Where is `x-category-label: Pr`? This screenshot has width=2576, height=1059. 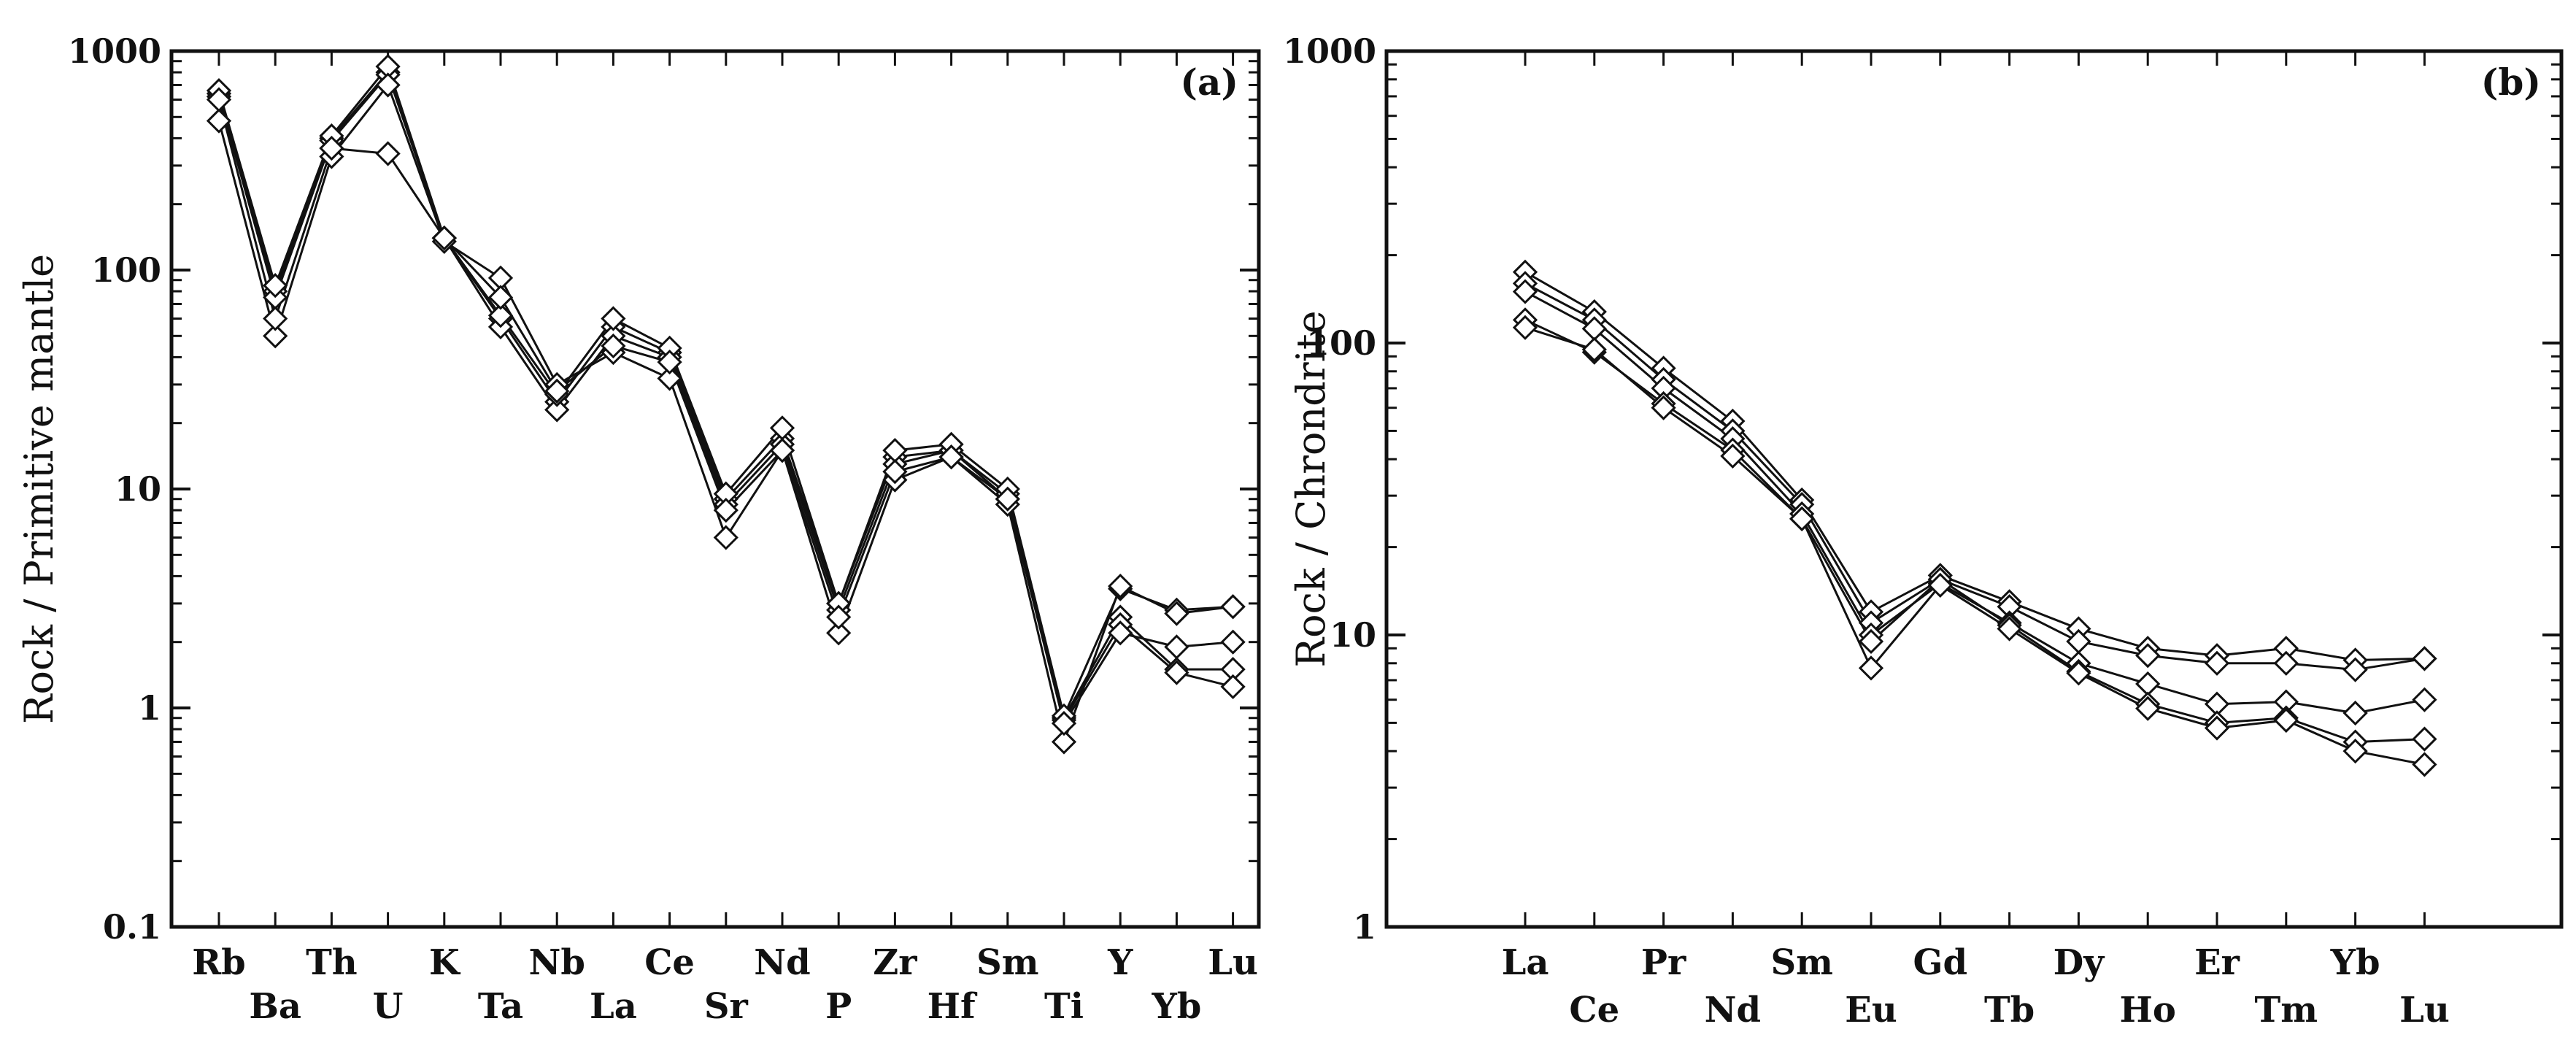 x-category-label: Pr is located at coordinates (1663, 963).